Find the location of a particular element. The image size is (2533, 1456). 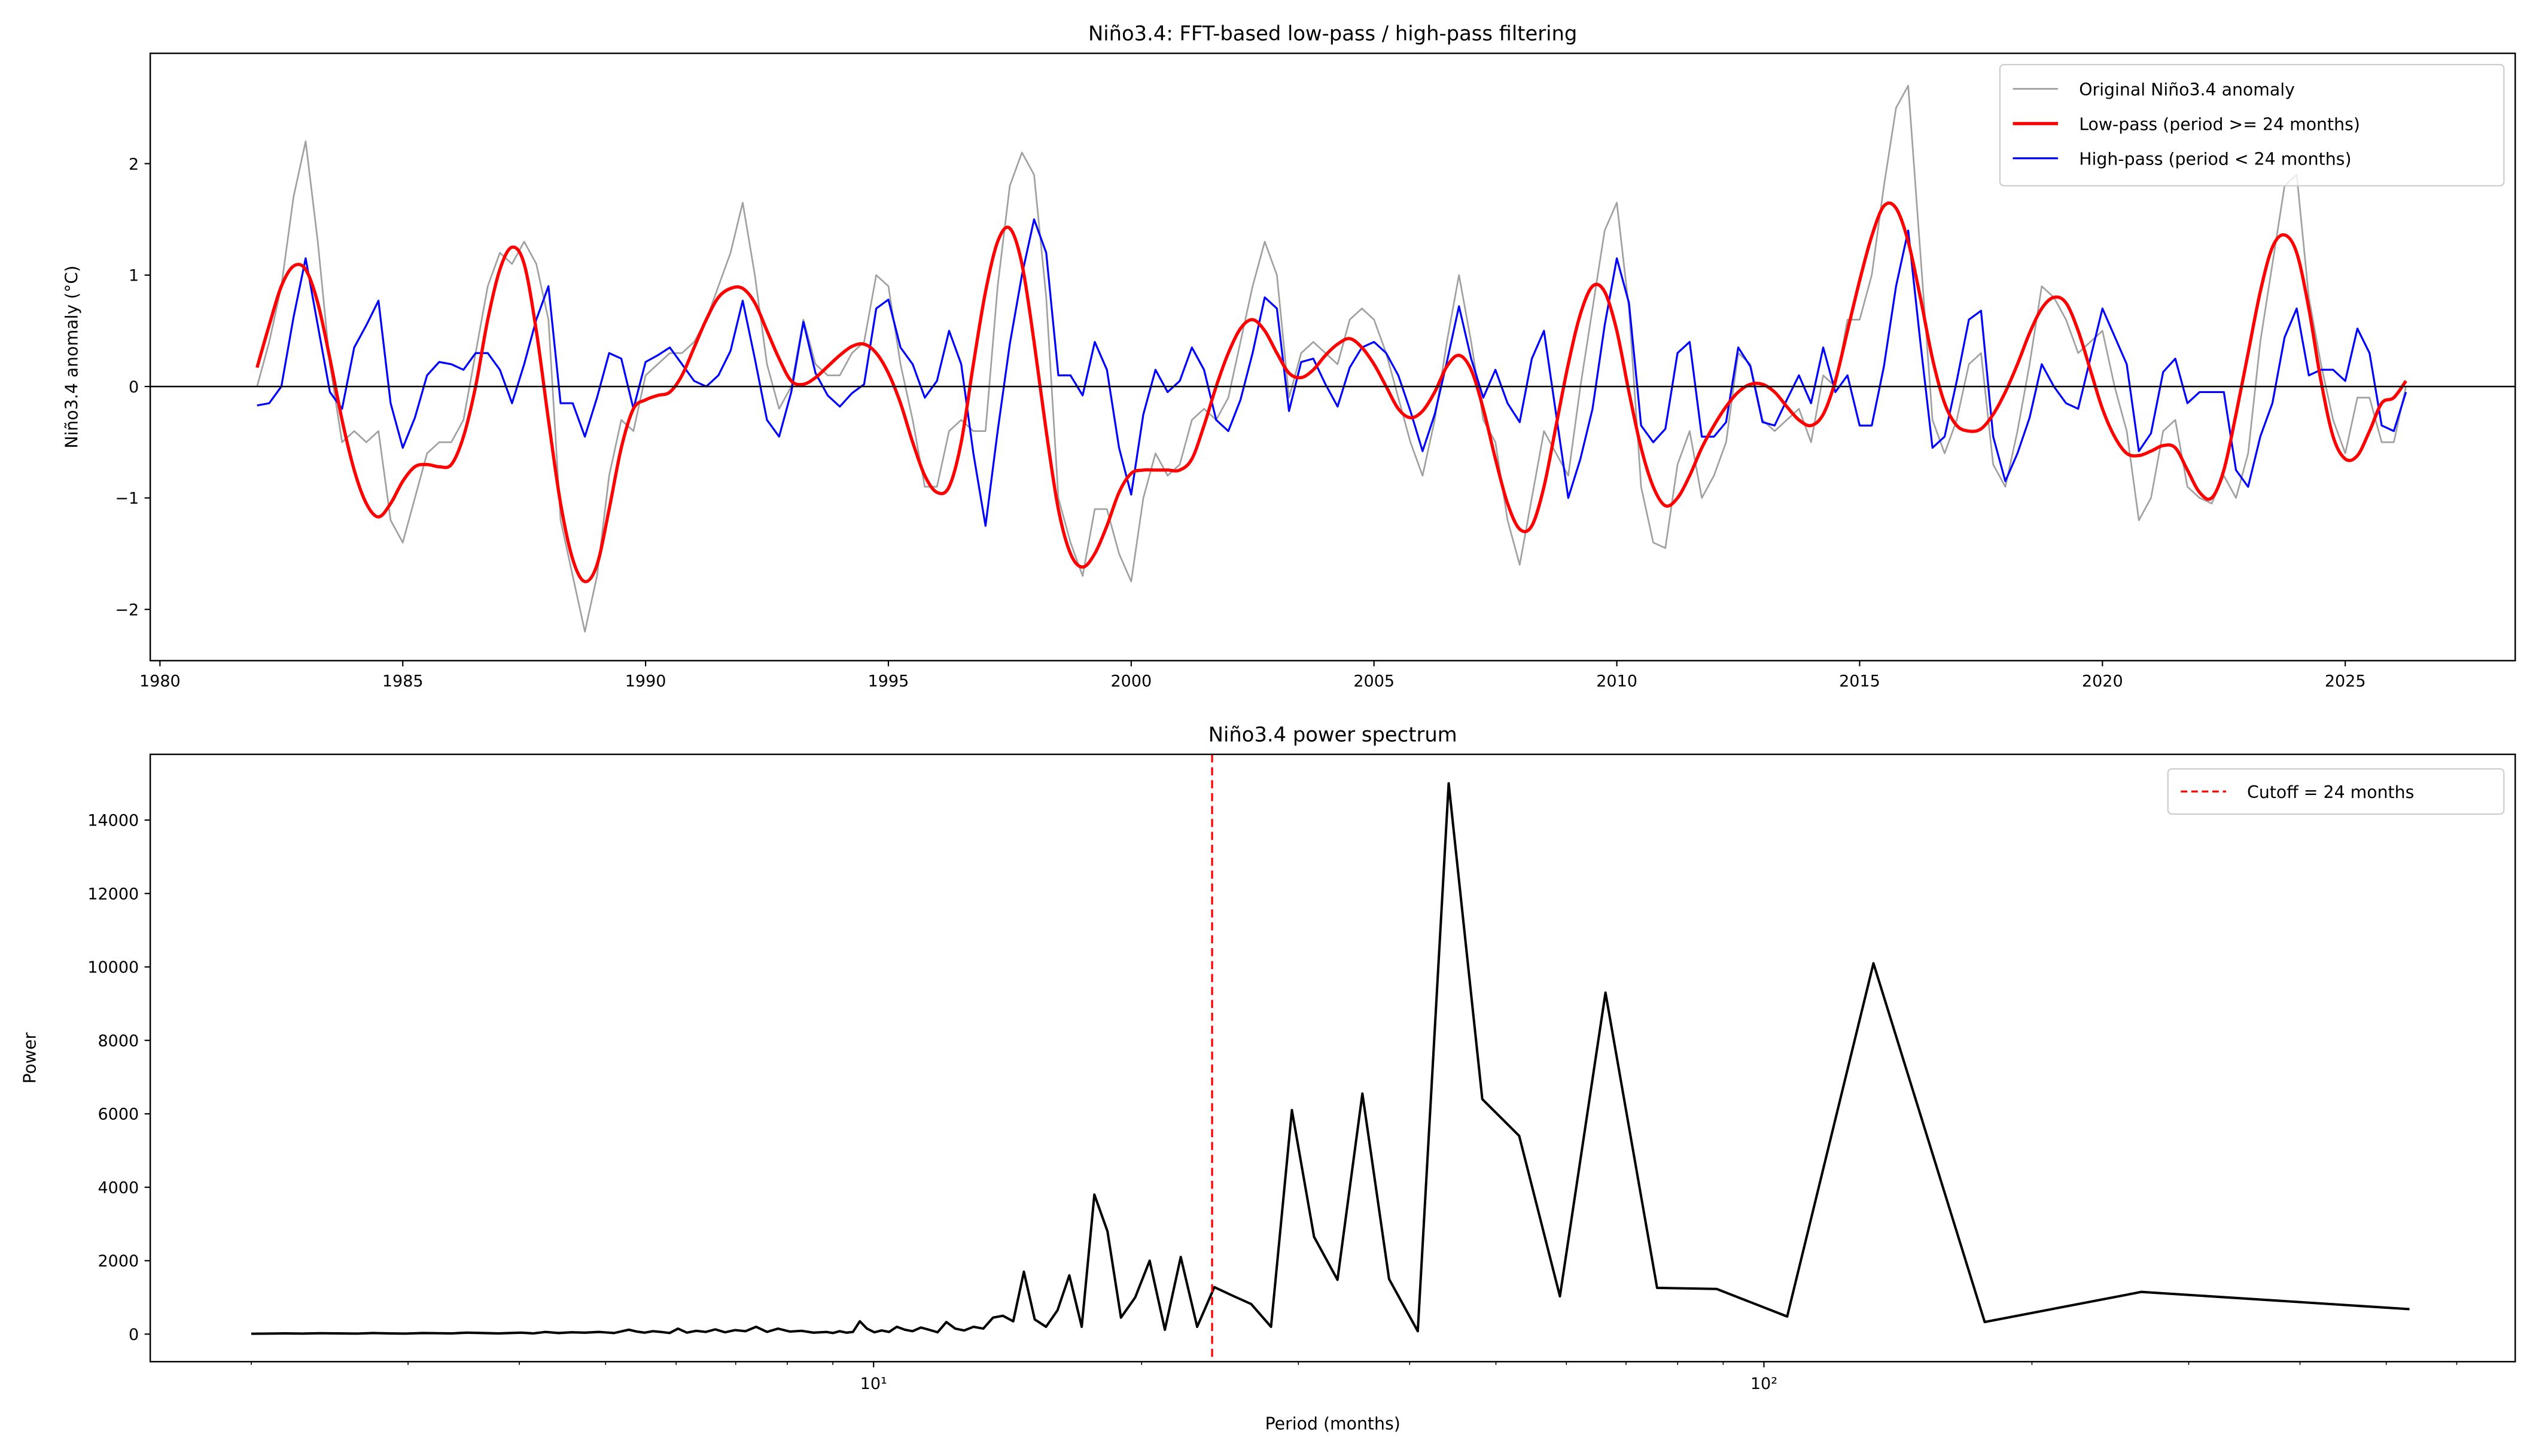

y-tick-label: 1 is located at coordinates (134, 276).